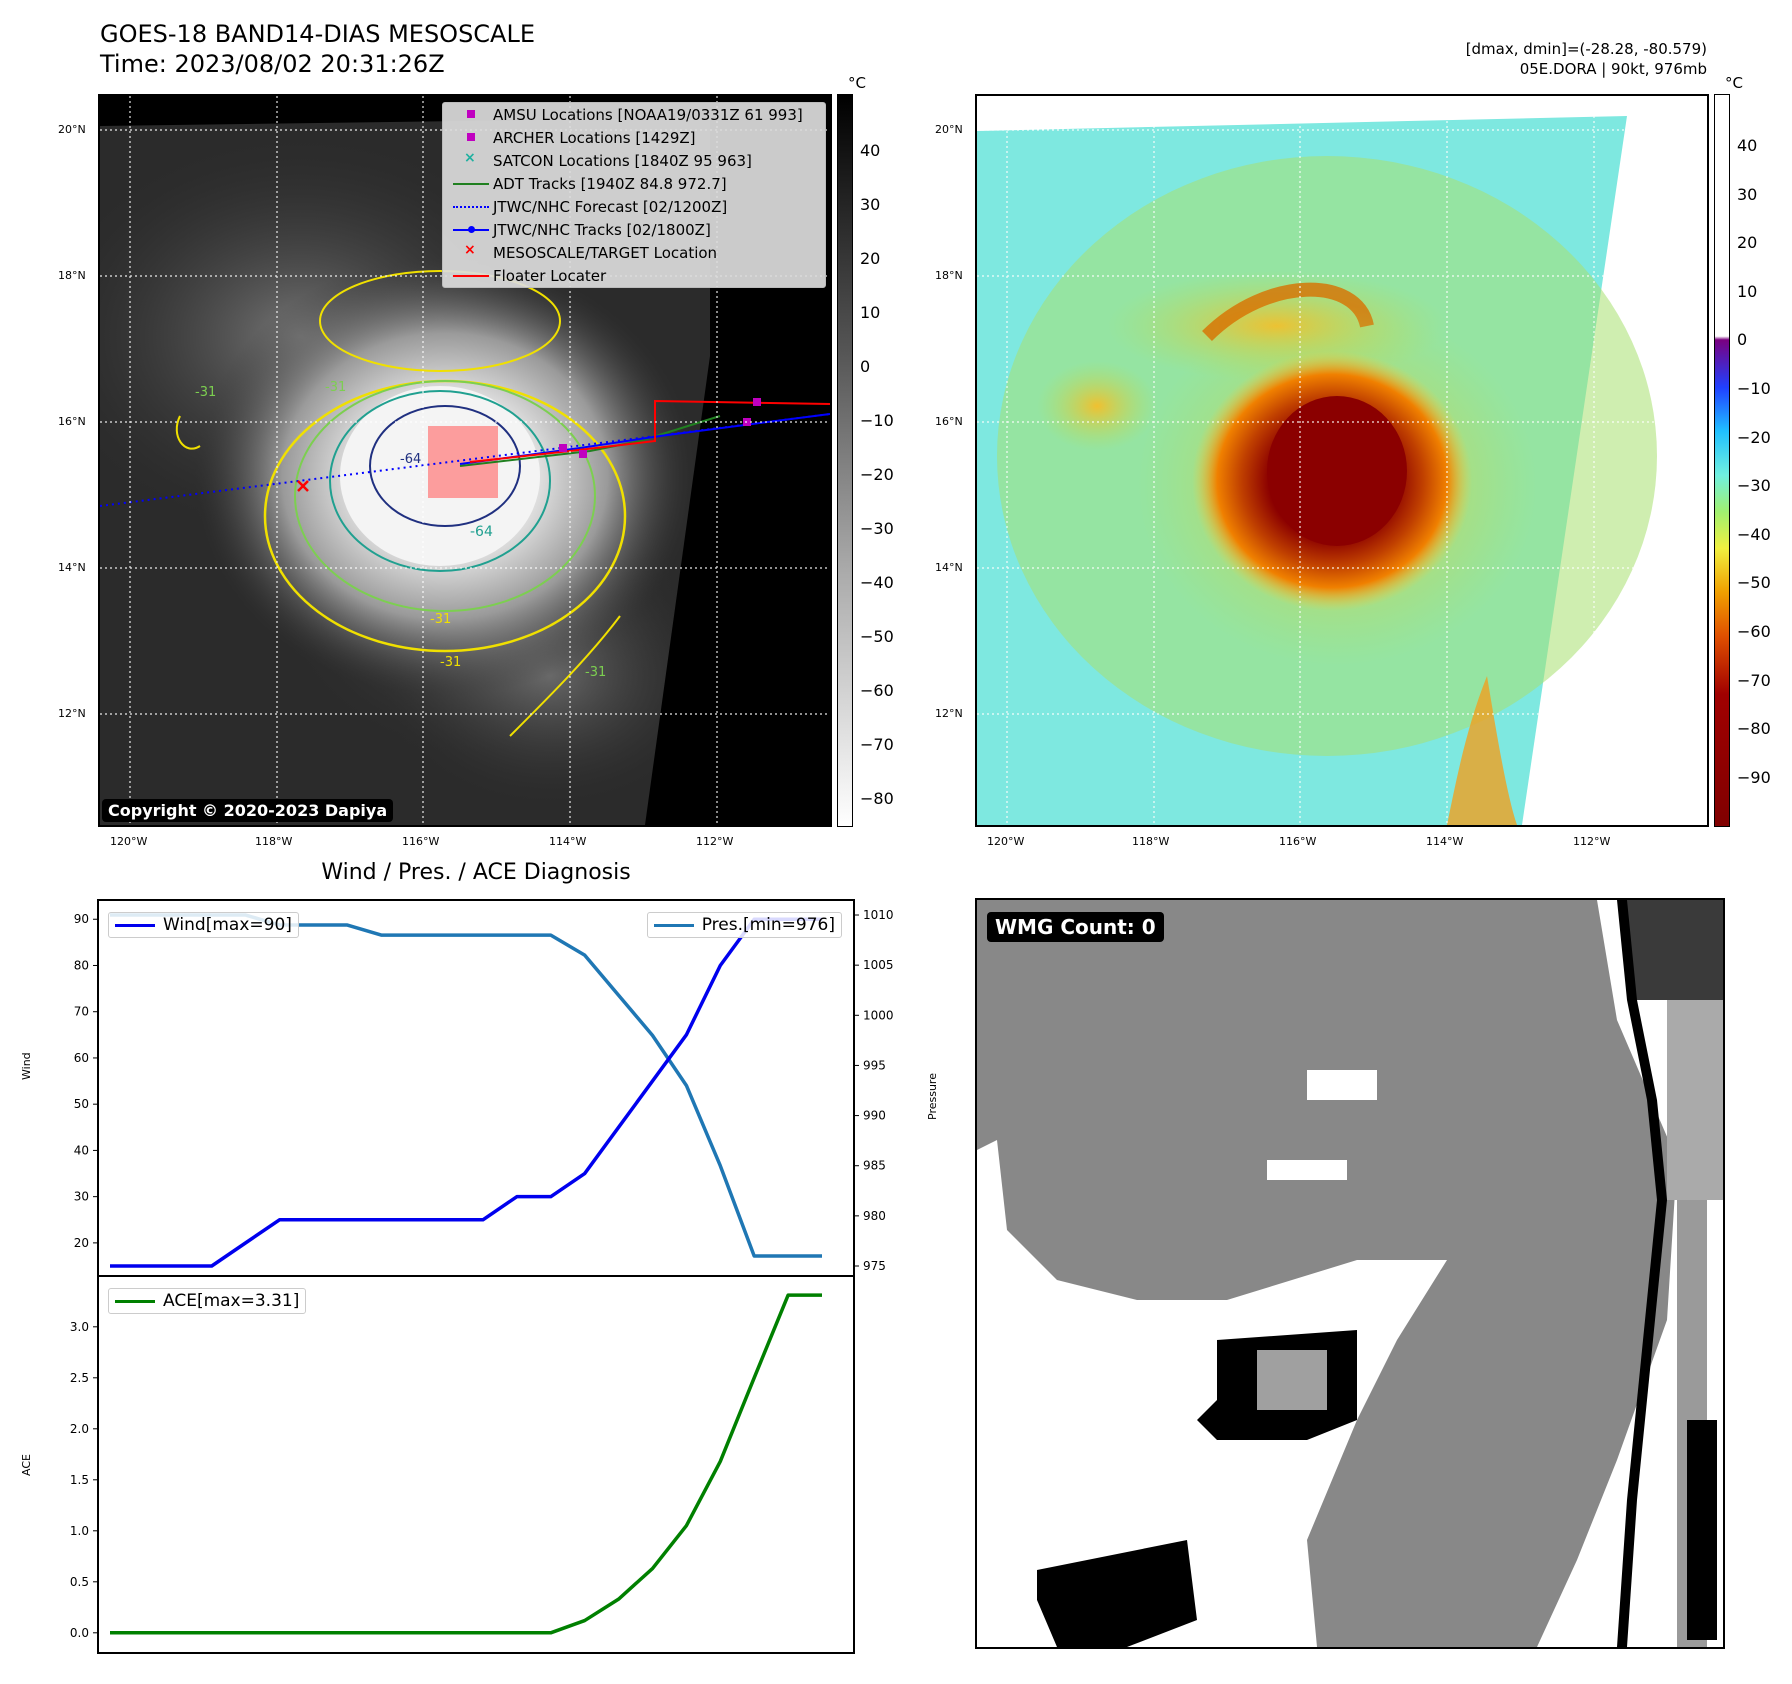 The image size is (1792, 1684). I want to click on ace-tick-label: 1.0, so click(79, 1531).